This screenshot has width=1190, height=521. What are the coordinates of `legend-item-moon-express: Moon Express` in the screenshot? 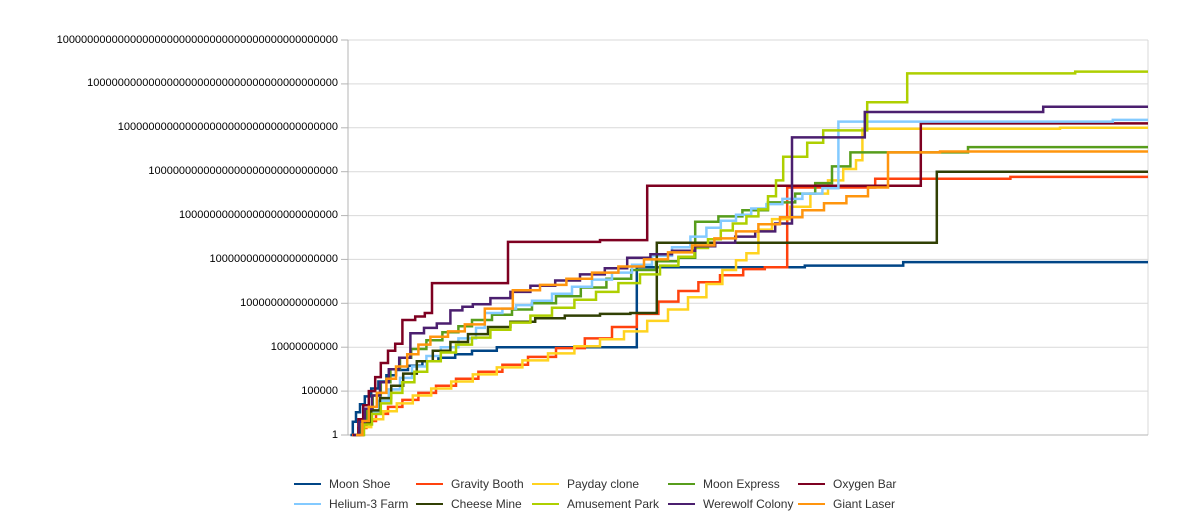 It's located at (724, 483).